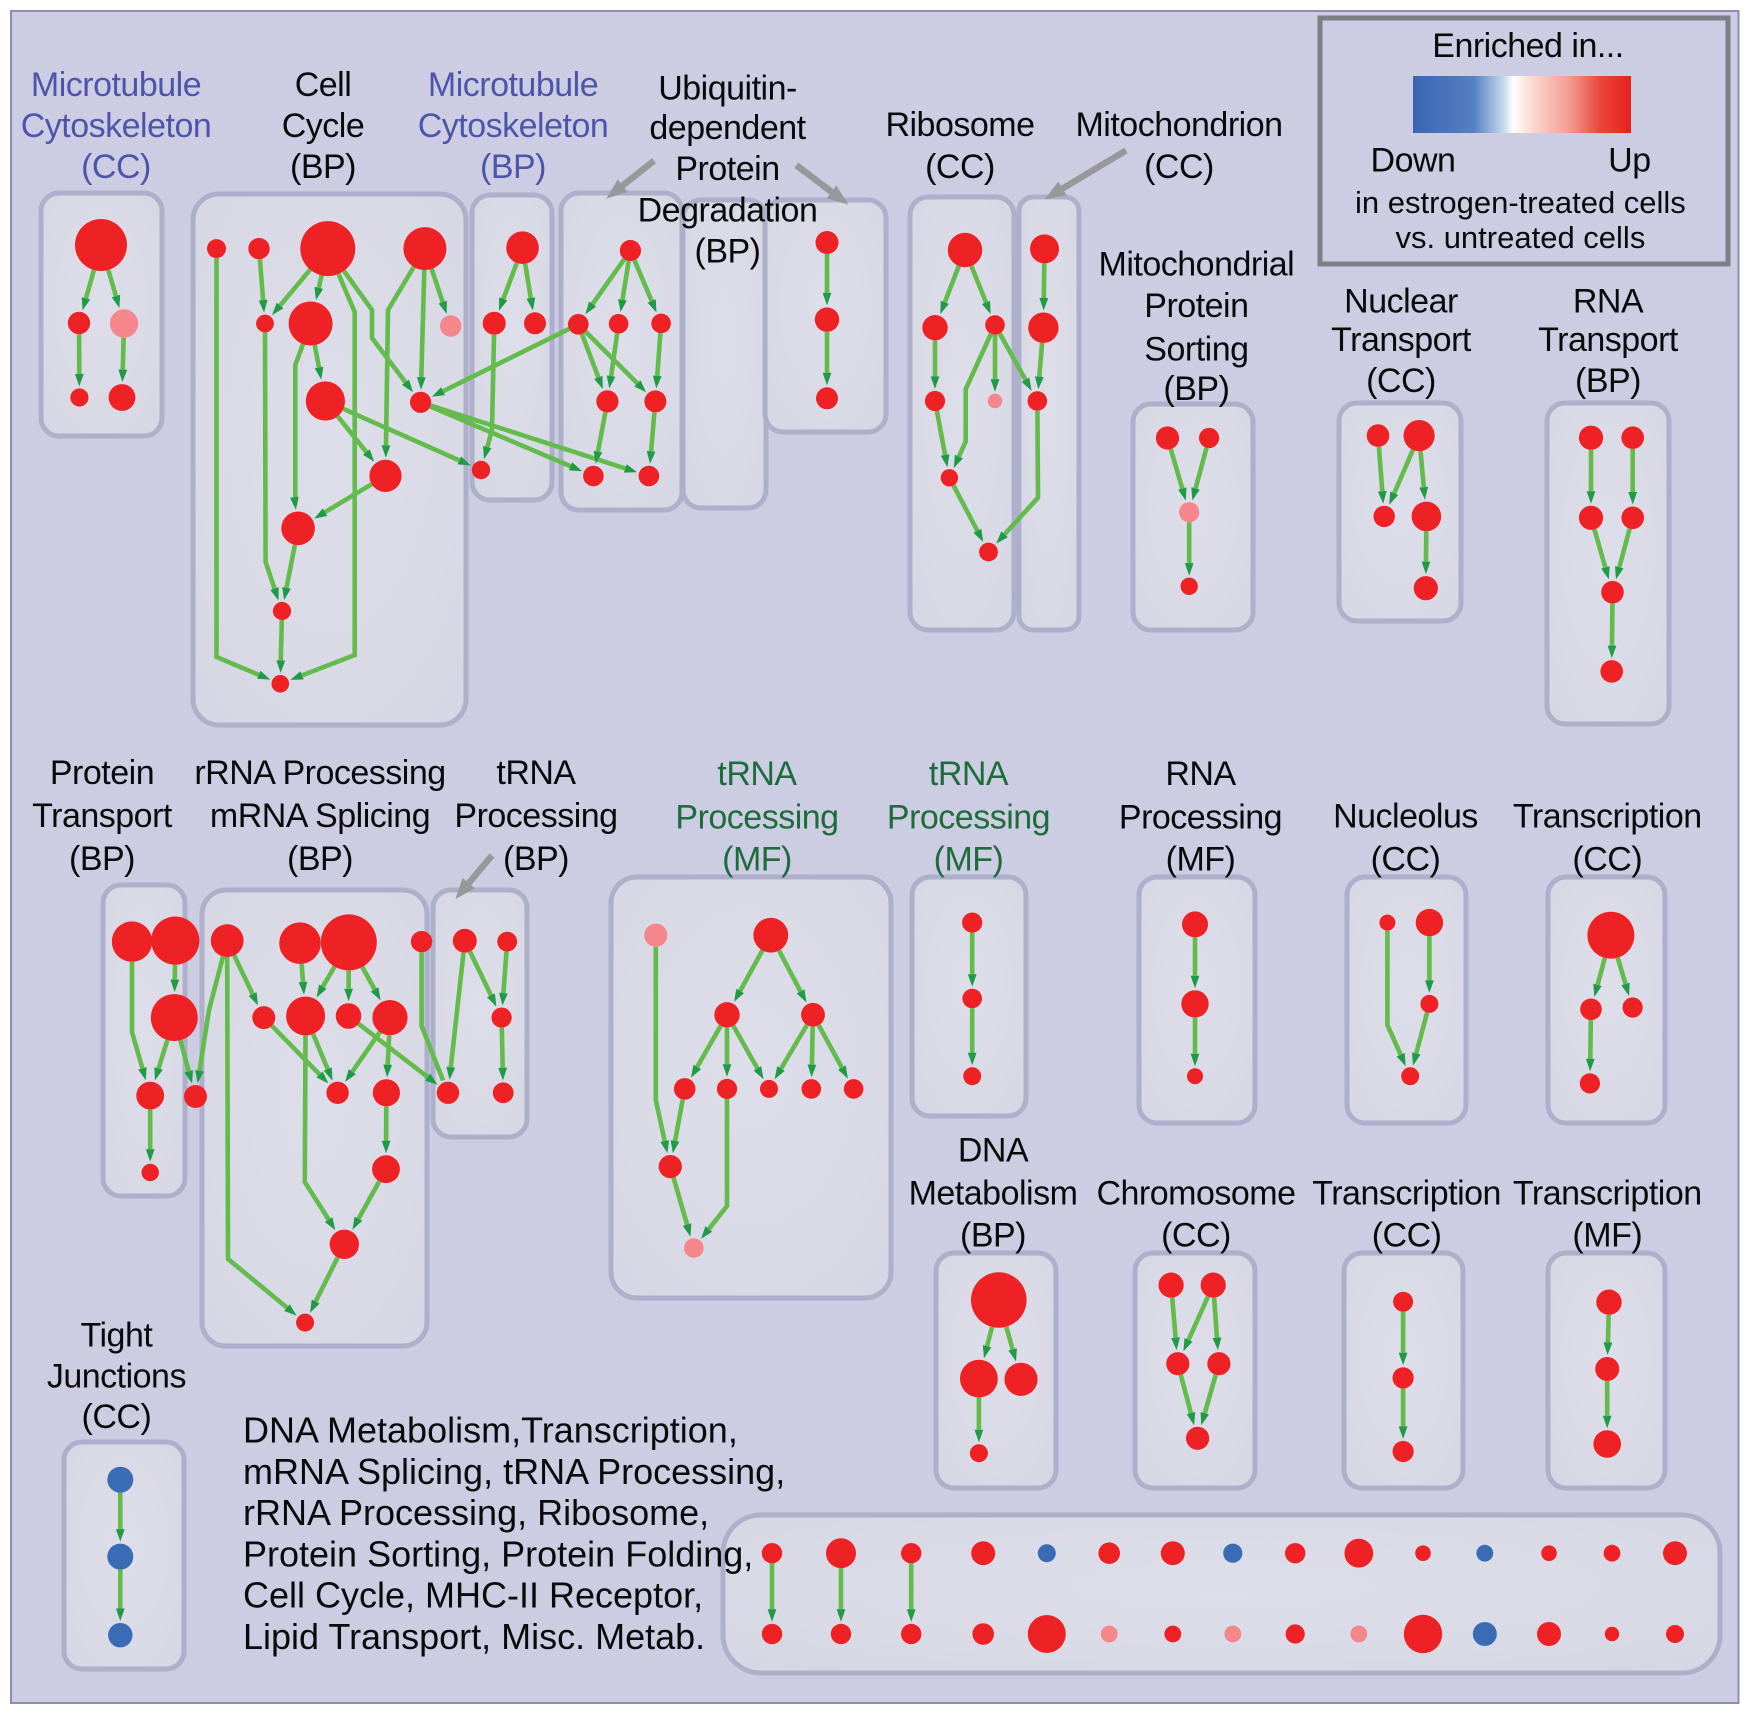  What do you see at coordinates (1197, 264) in the screenshot?
I see `svg-text: Mitochondrial` at bounding box center [1197, 264].